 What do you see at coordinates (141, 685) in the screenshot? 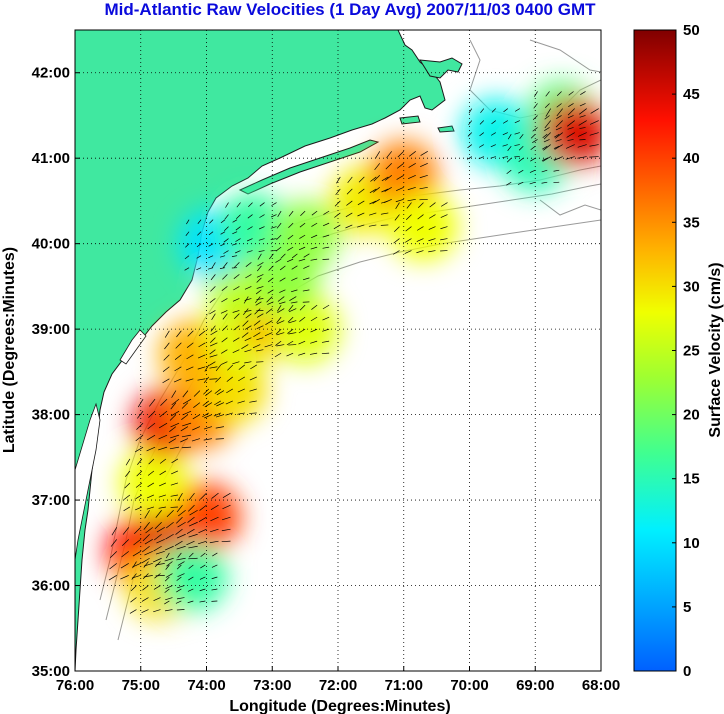
I see `x-tick-label: 75:00` at bounding box center [141, 685].